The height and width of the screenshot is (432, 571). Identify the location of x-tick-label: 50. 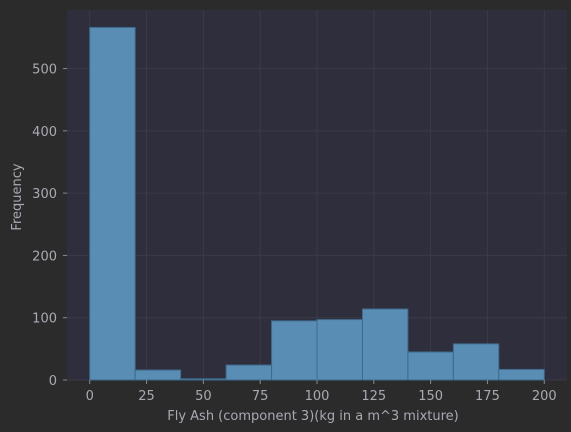
(203, 396).